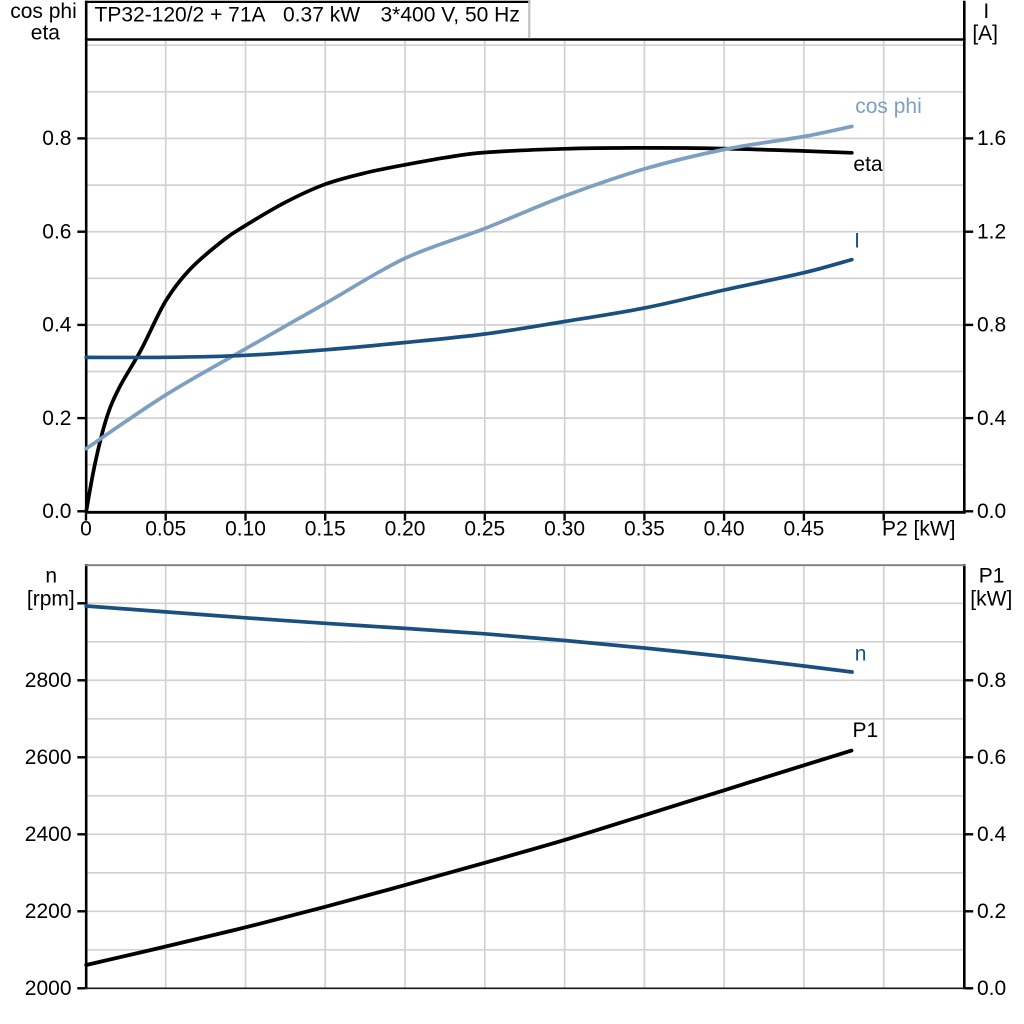  I want to click on svg-text: 2000, so click(48, 988).